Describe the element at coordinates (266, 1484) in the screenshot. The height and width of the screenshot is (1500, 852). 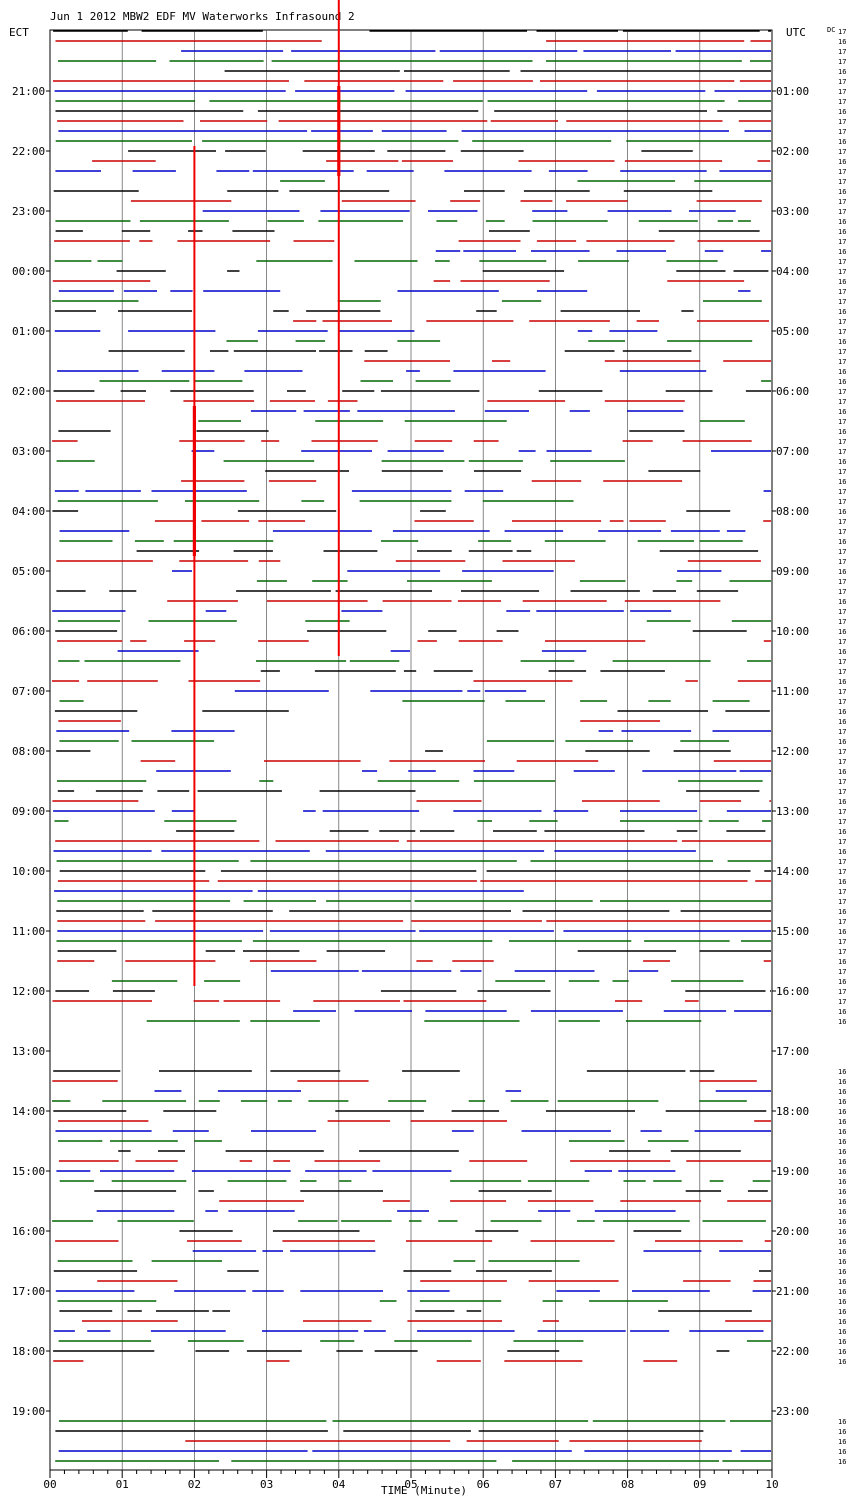
I see `x-tick-label: 03` at that location.